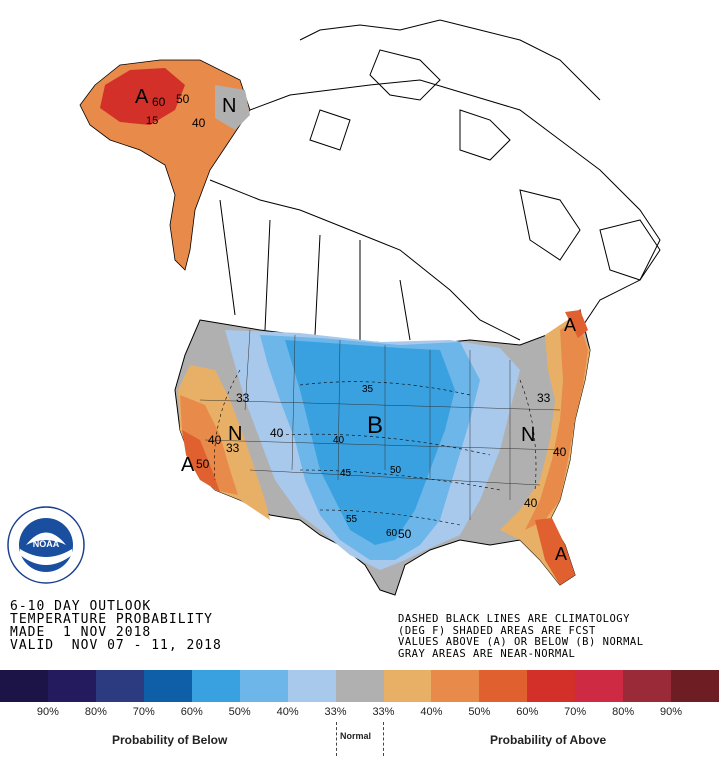 This screenshot has height=760, width=719. I want to click on ne-a-label: A, so click(570, 325).